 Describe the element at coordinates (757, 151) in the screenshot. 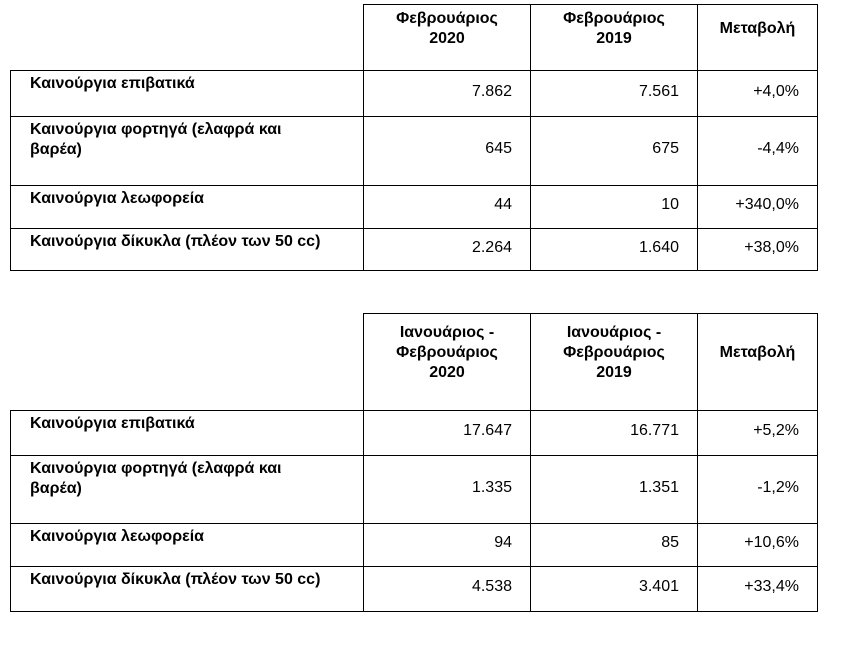

I see `change-cell: -4,4%` at that location.